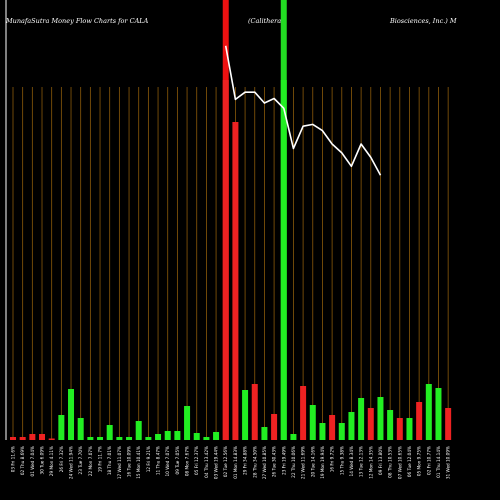 Image resolution: width=500 pixels, height=500 pixels. Describe the element at coordinates (32, 461) in the screenshot. I see `tick-label: 01 Wed 7.04%` at that location.